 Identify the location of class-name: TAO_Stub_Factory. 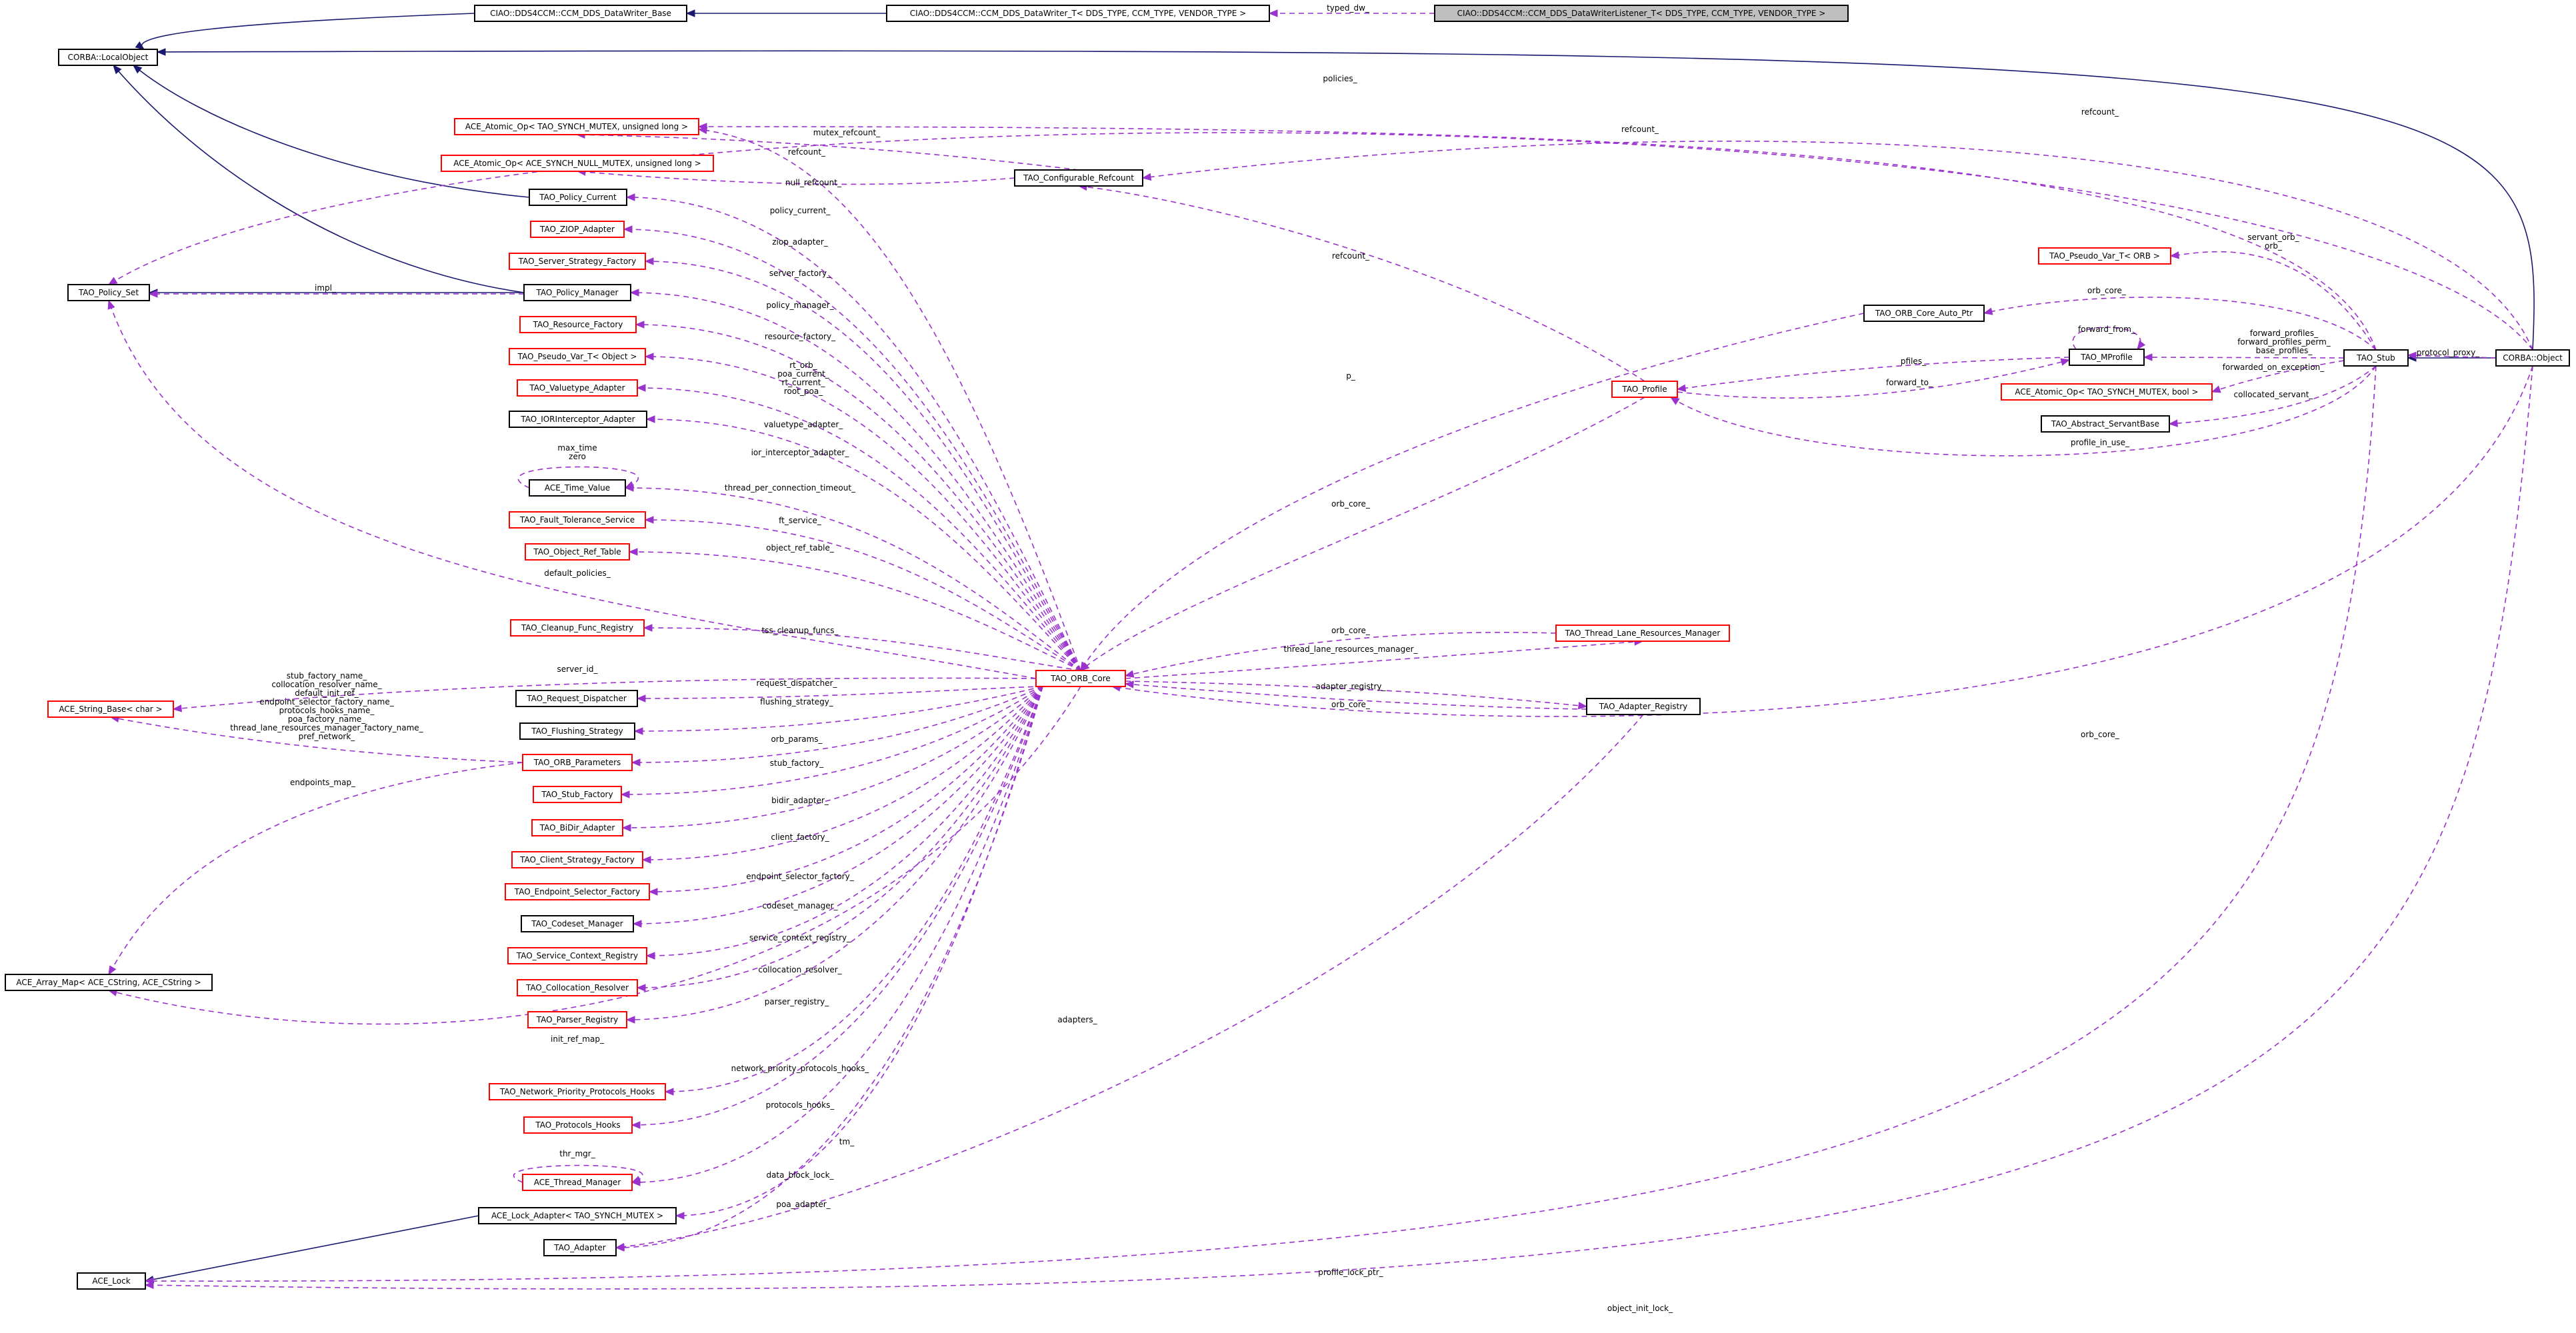
(577, 794).